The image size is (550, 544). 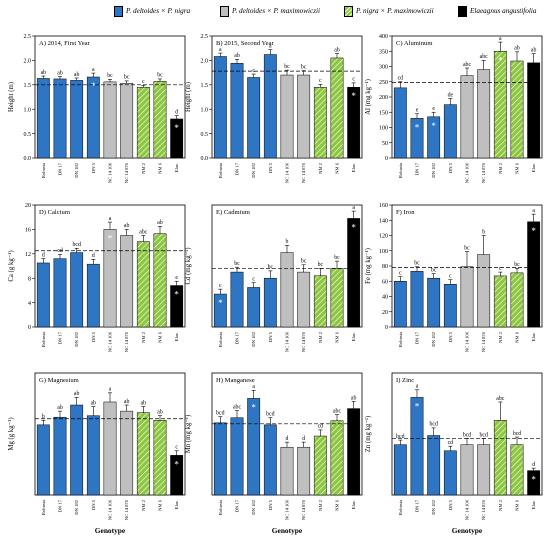 I want to click on y-axis-label: Mn (mg kg⁻¹), so click(x=188, y=434).